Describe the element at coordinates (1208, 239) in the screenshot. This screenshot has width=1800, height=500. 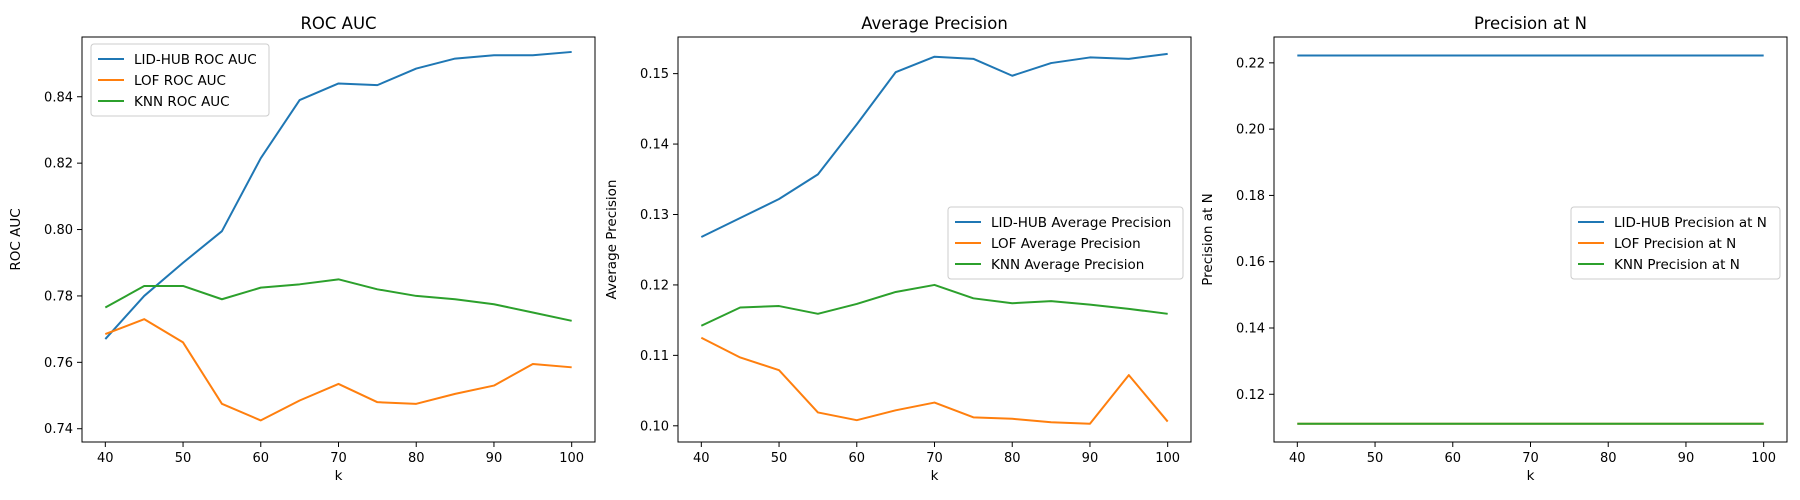
I see `y-axis-label: Precision at N` at that location.